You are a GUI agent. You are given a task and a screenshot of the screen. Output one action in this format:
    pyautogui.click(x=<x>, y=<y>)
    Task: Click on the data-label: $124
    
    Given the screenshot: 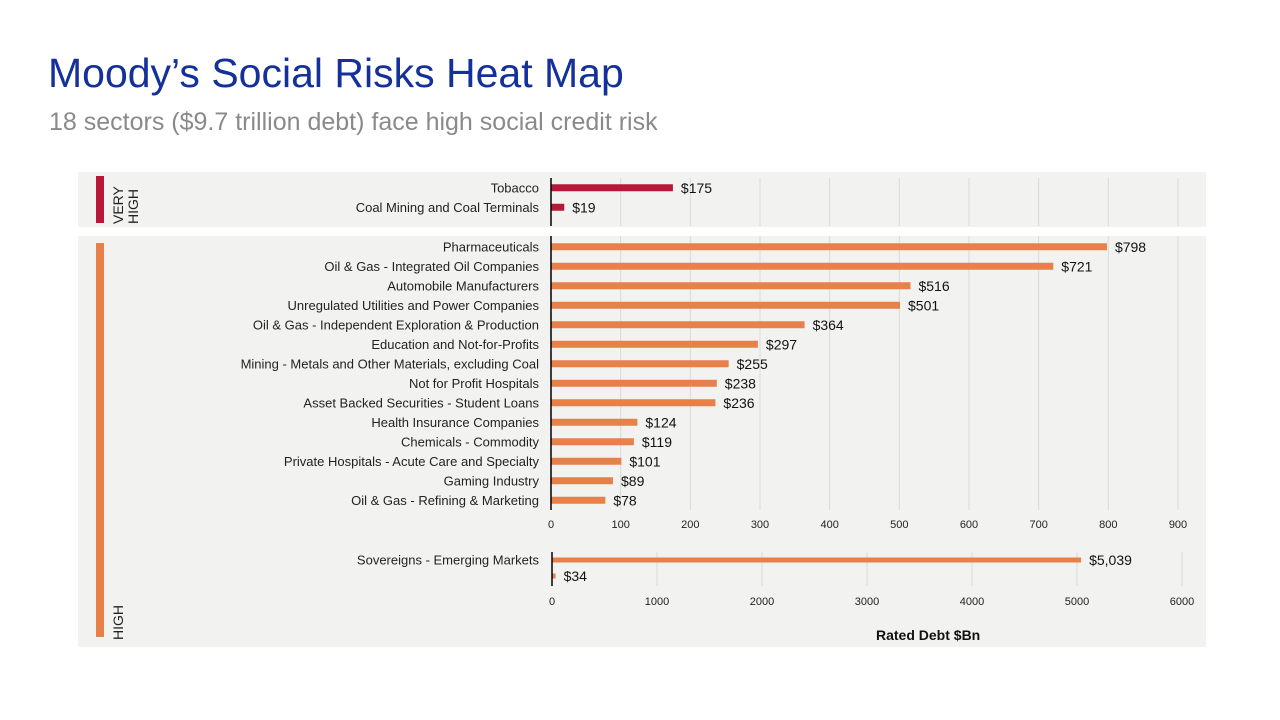 What is the action you would take?
    pyautogui.click(x=660, y=422)
    